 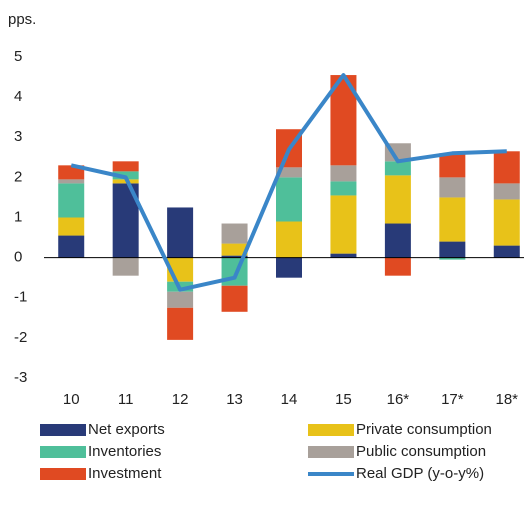 What do you see at coordinates (18, 216) in the screenshot?
I see `y-tick-label: 1` at bounding box center [18, 216].